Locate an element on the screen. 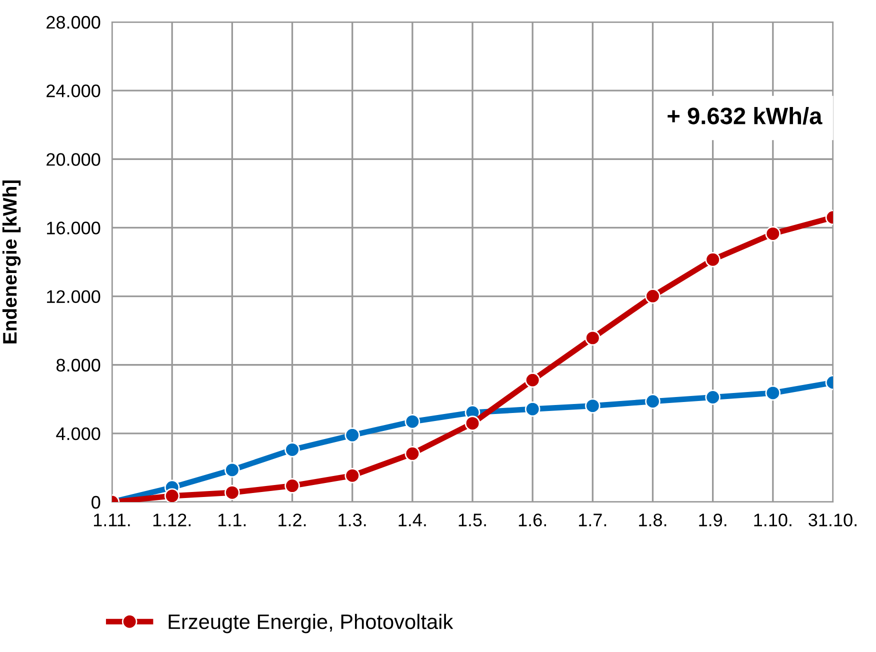 The image size is (876, 652). x-tick-label: 1.6. is located at coordinates (532, 520).